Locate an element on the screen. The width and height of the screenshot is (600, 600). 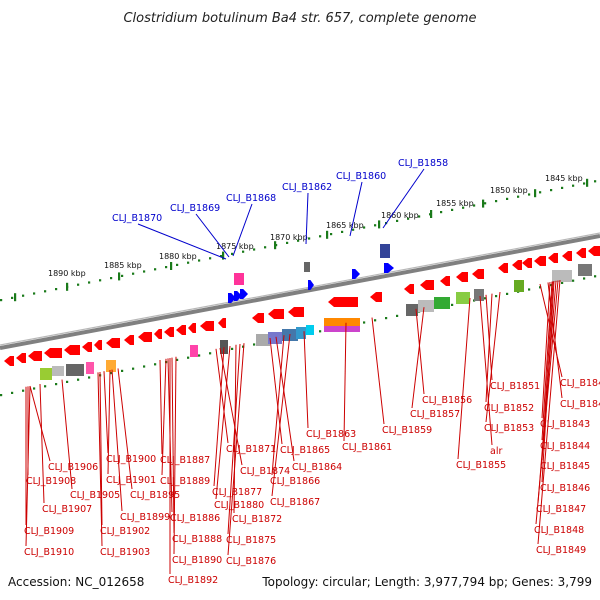
gene-label: CLJ_B1851 is located at coordinates (515, 386).